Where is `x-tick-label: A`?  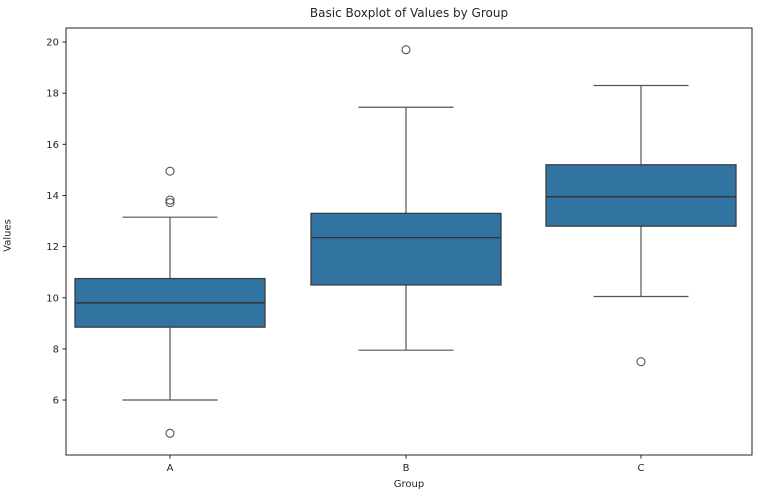
x-tick-label: A is located at coordinates (170, 468).